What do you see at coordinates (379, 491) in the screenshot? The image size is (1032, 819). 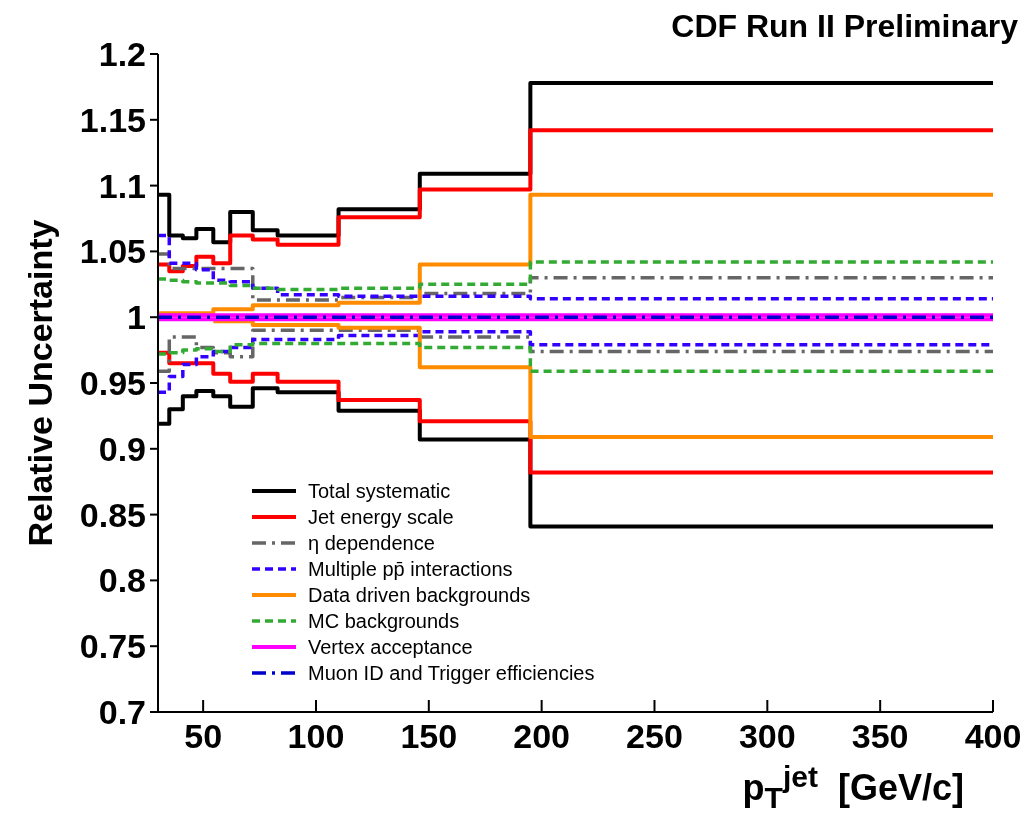 I see `legend-label: Total systematic` at bounding box center [379, 491].